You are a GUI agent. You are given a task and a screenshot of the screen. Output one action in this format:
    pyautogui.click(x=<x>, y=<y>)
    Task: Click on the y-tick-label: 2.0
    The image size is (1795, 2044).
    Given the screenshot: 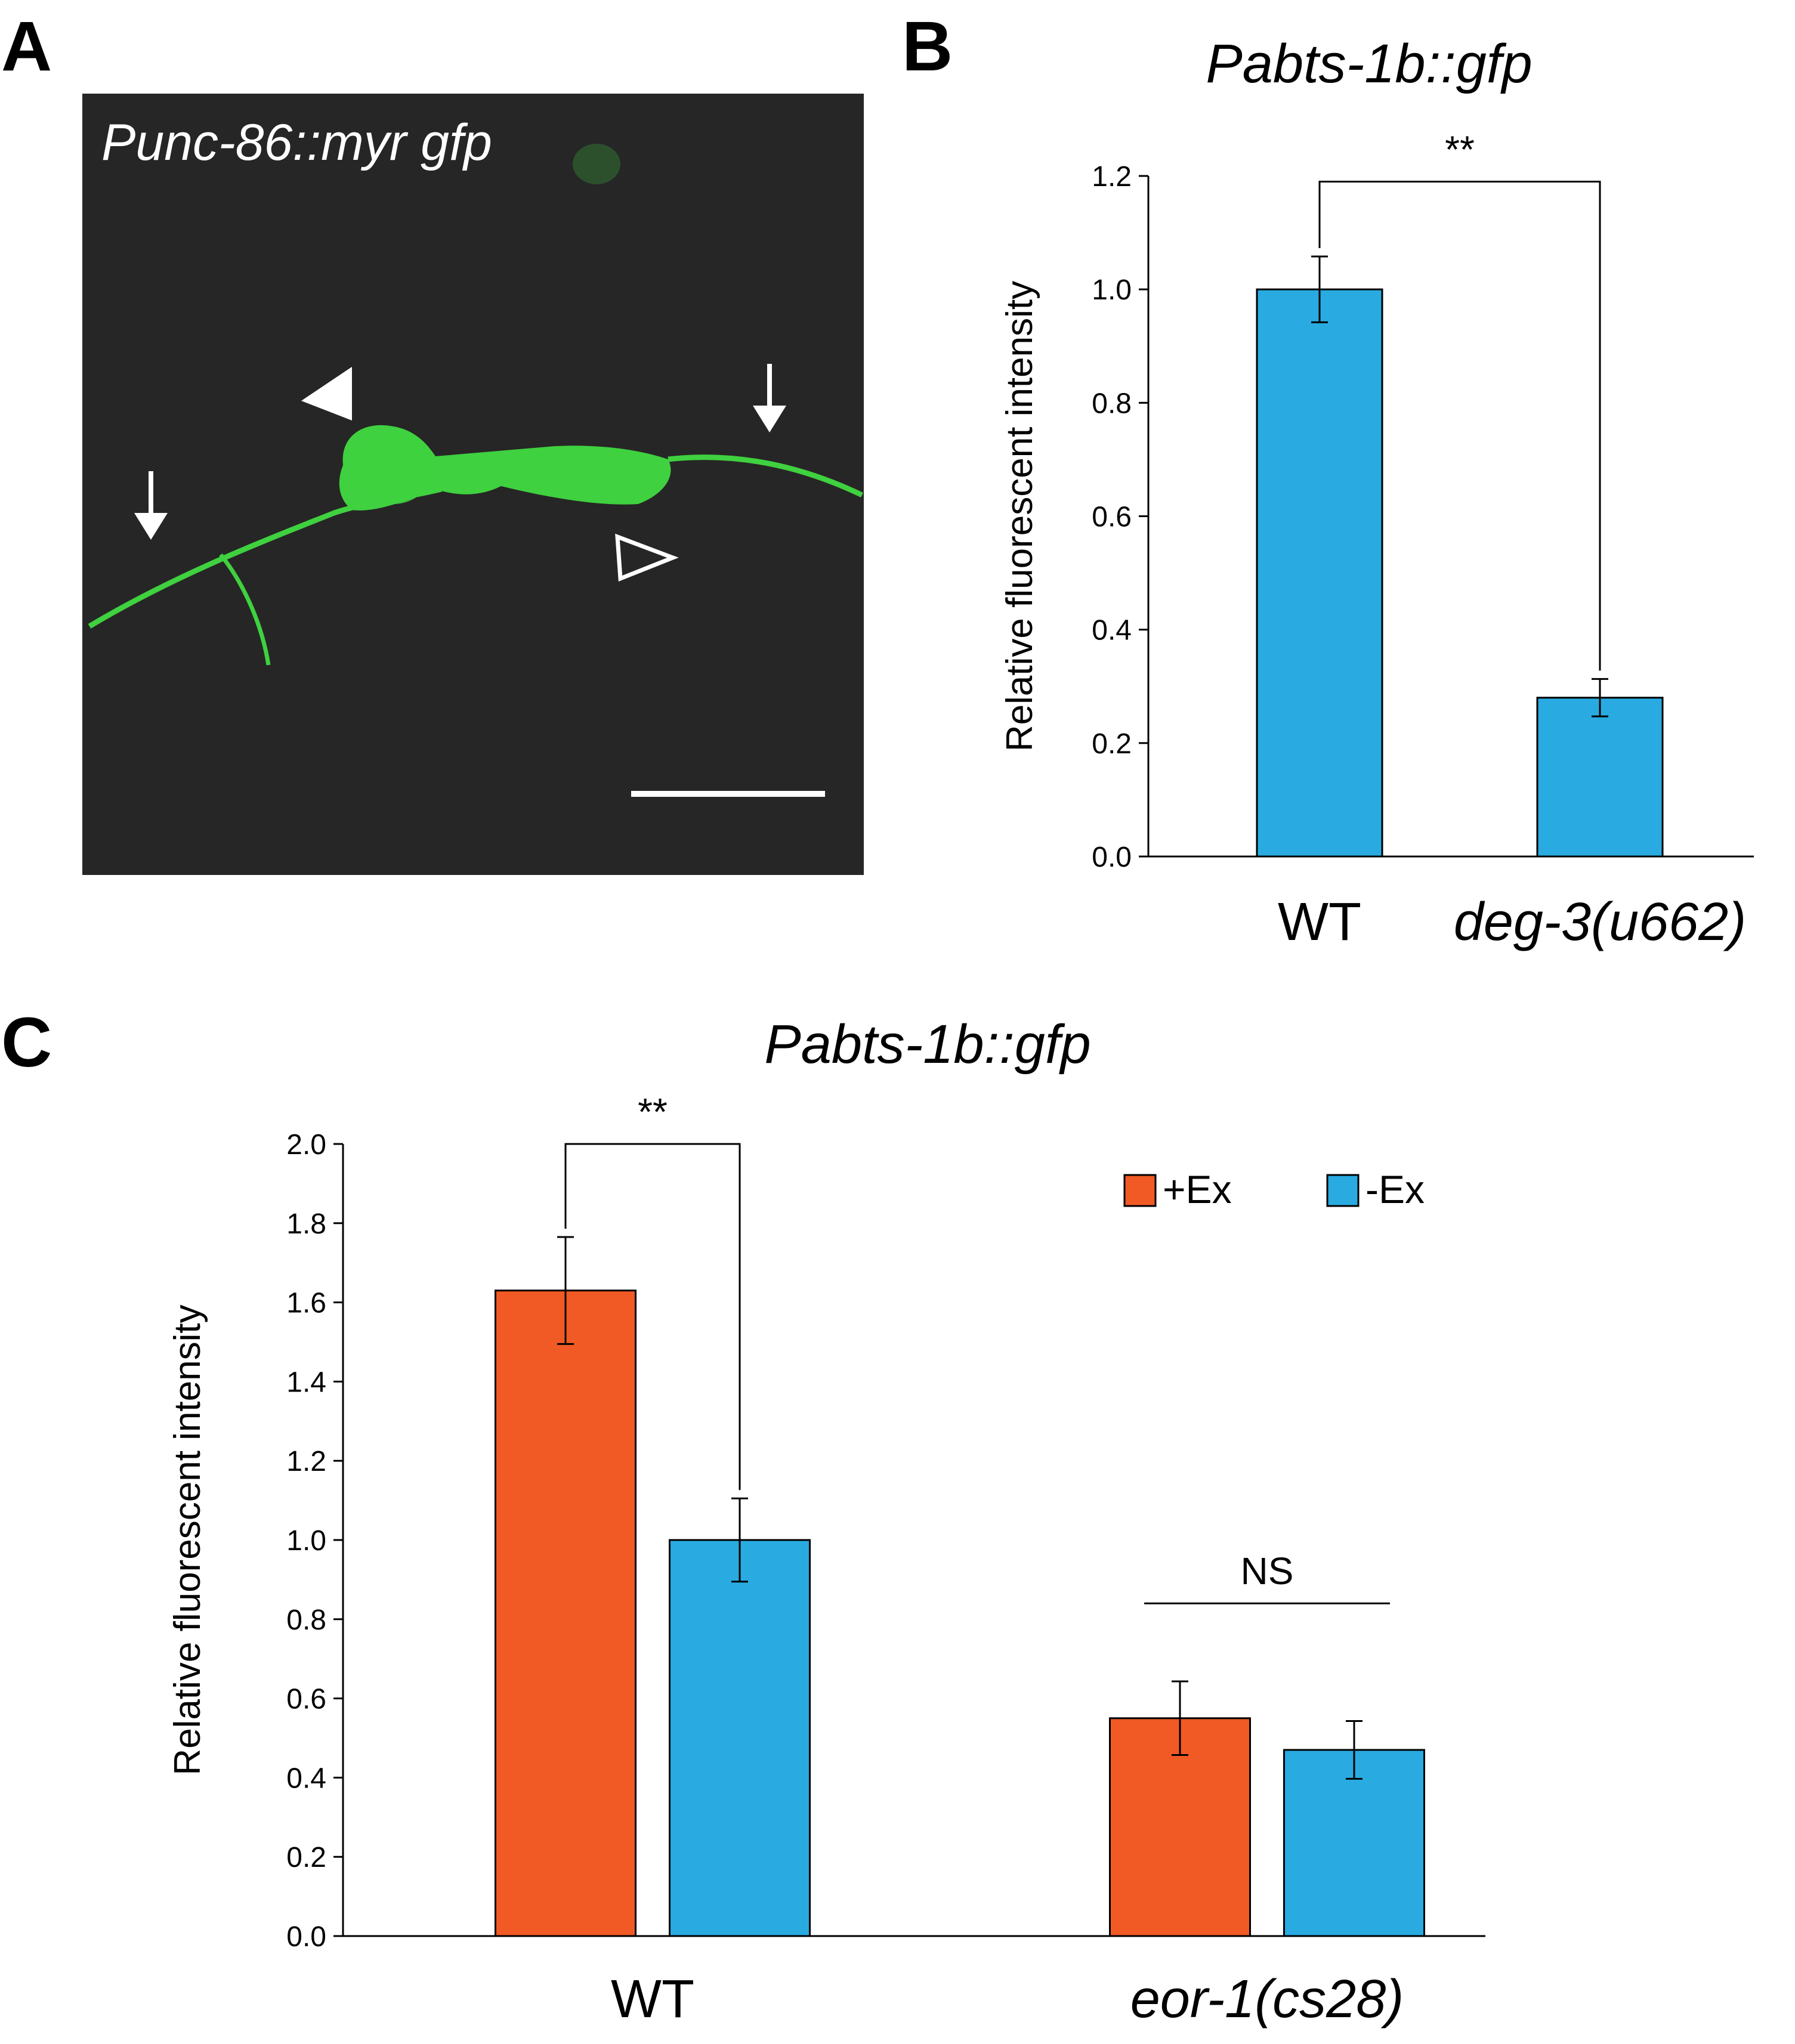 What is the action you would take?
    pyautogui.click(x=306, y=1145)
    